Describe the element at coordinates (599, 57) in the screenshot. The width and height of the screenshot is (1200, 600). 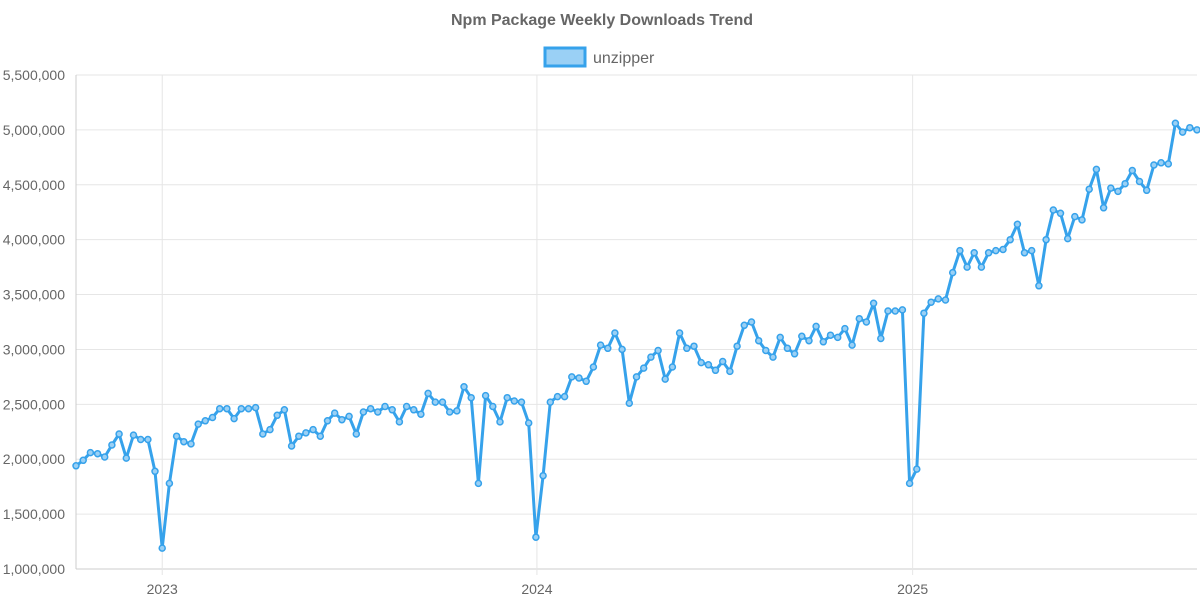
I see `legend: unzipper` at that location.